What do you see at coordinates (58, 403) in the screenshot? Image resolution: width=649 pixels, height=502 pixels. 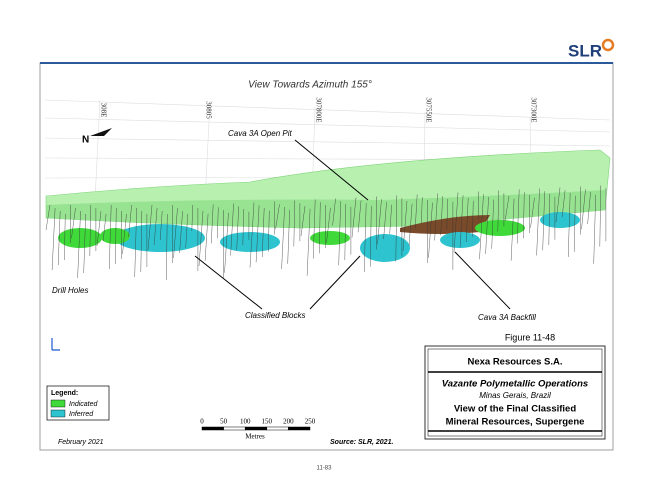 I see `legend-swatch` at bounding box center [58, 403].